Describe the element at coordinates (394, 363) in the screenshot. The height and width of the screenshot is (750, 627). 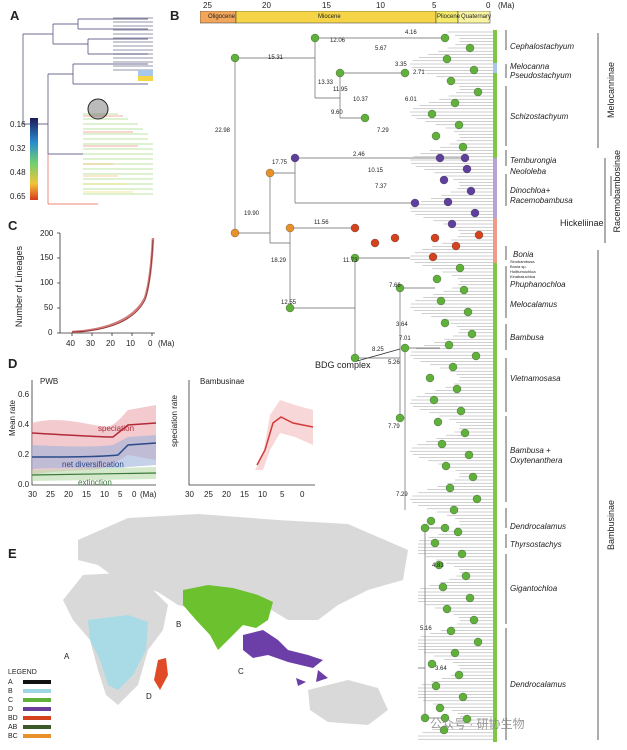
I see `node-age-label: 5.26` at that location.